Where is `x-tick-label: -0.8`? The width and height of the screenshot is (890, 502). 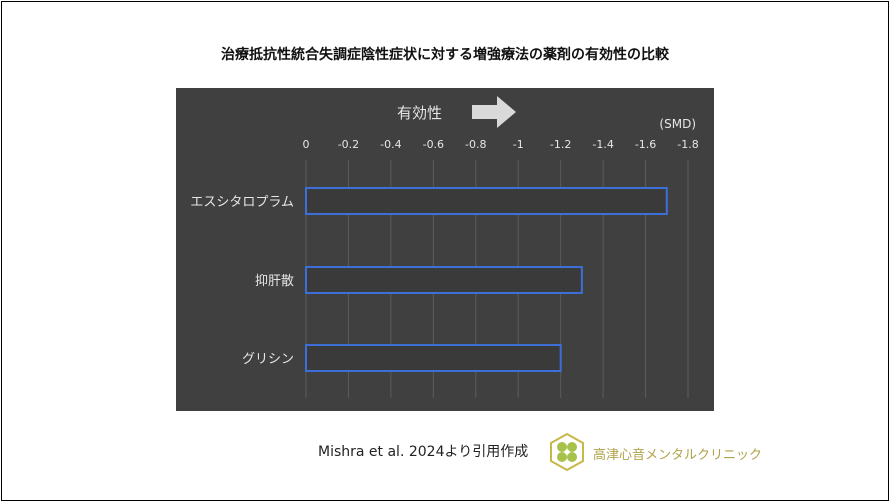 x-tick-label: -0.8 is located at coordinates (475, 144).